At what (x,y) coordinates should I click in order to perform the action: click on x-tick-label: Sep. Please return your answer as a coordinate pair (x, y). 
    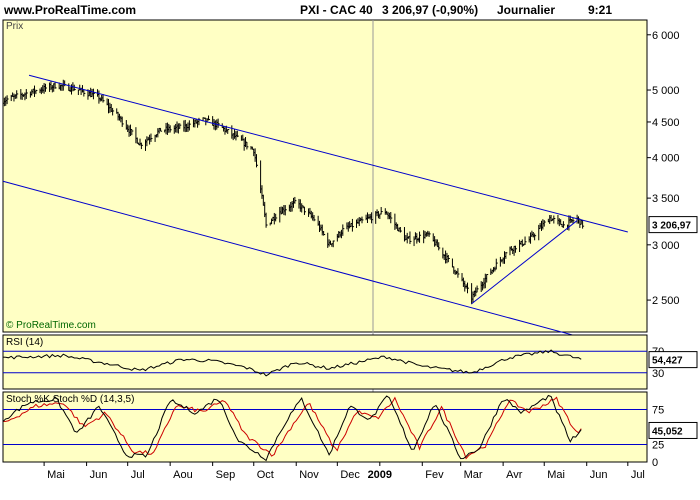
    Looking at the image, I should click on (226, 475).